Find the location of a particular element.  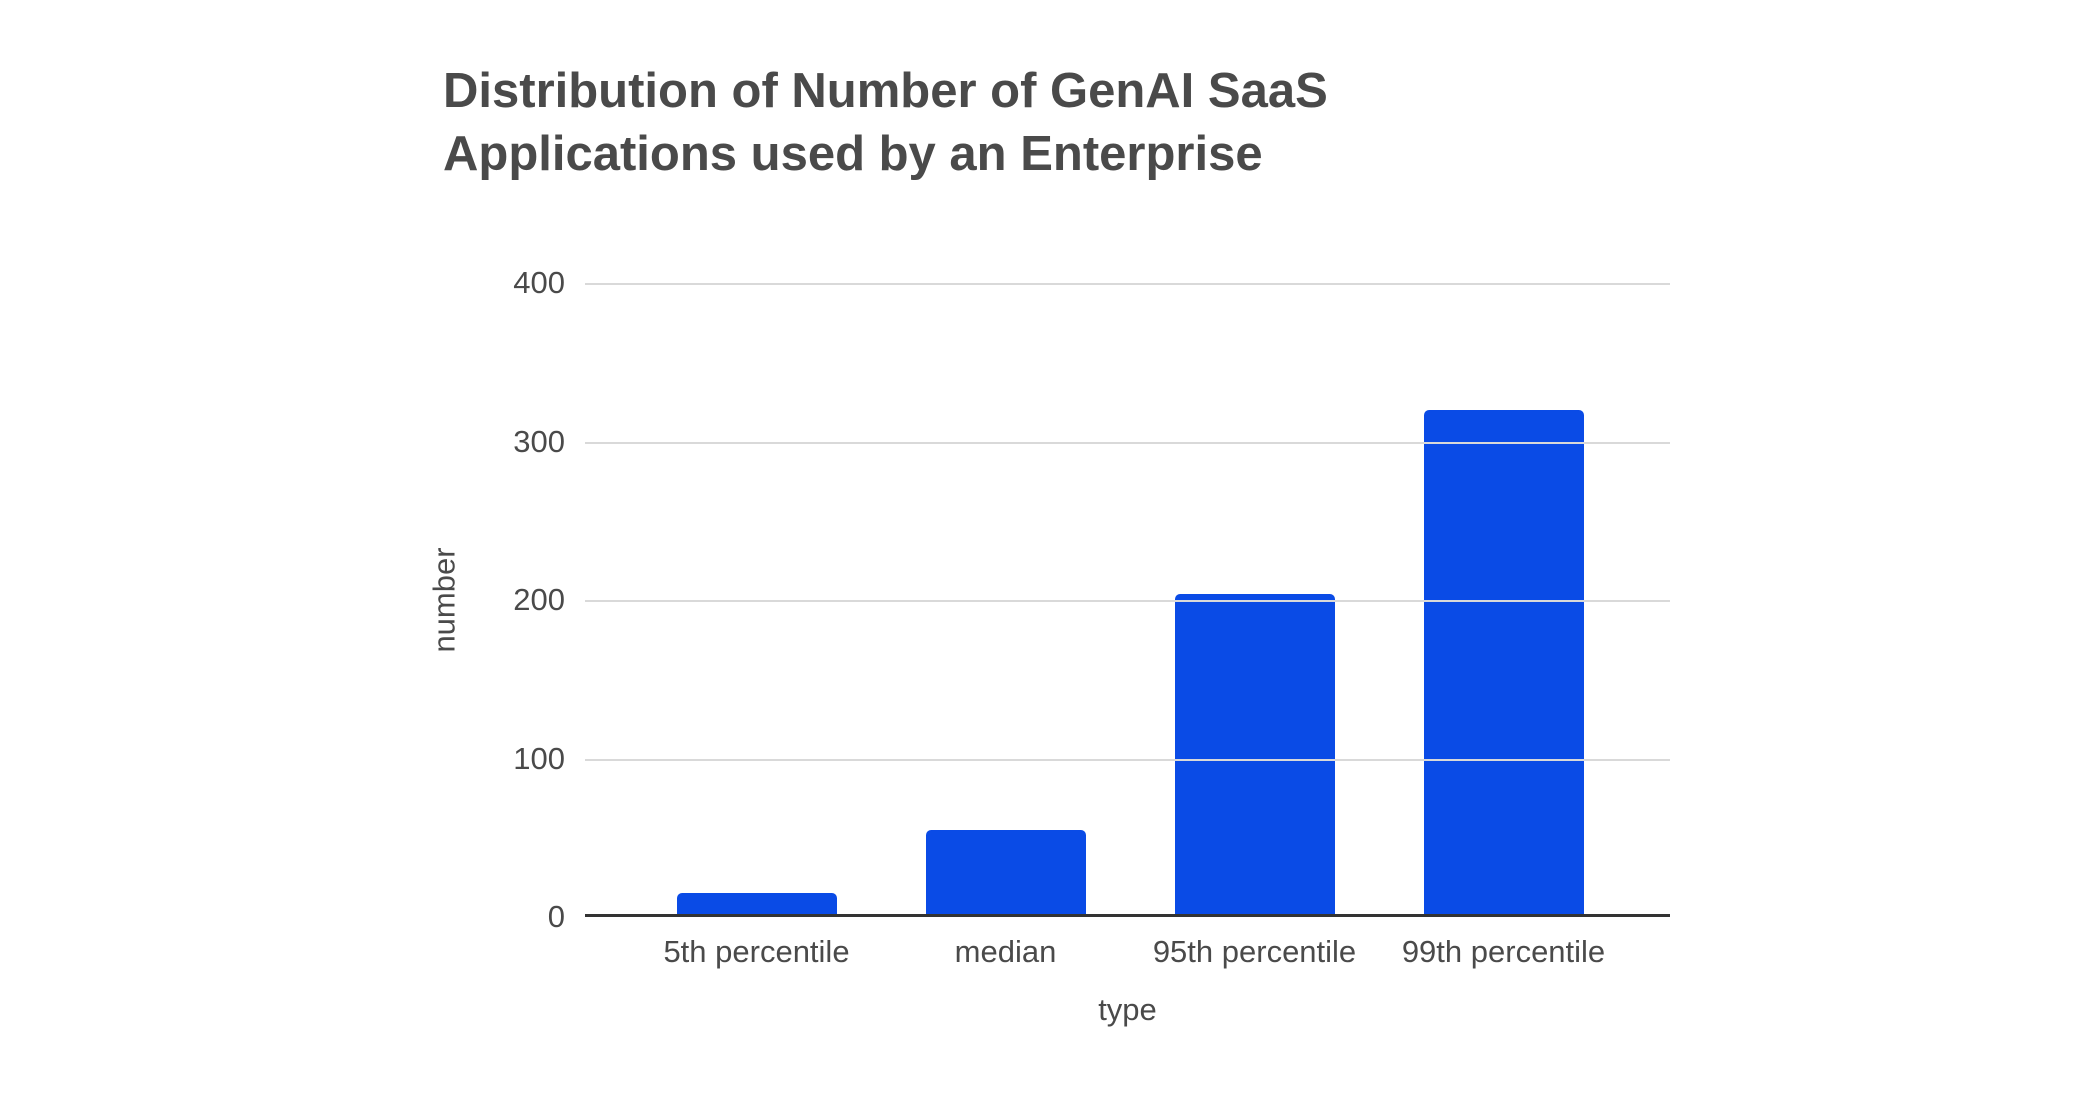

bar-5th-percentile is located at coordinates (756, 903).